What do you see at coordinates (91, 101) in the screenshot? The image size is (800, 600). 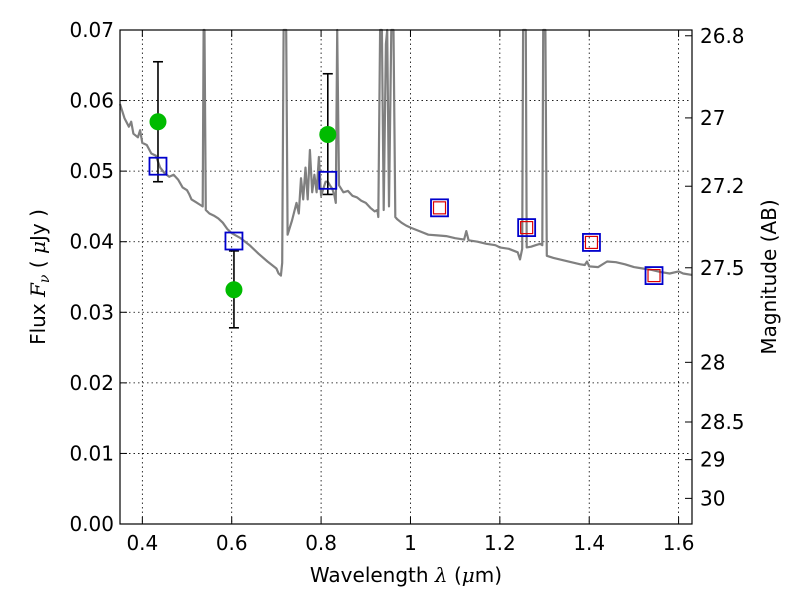 I see `y-tick-label: 0.06` at bounding box center [91, 101].